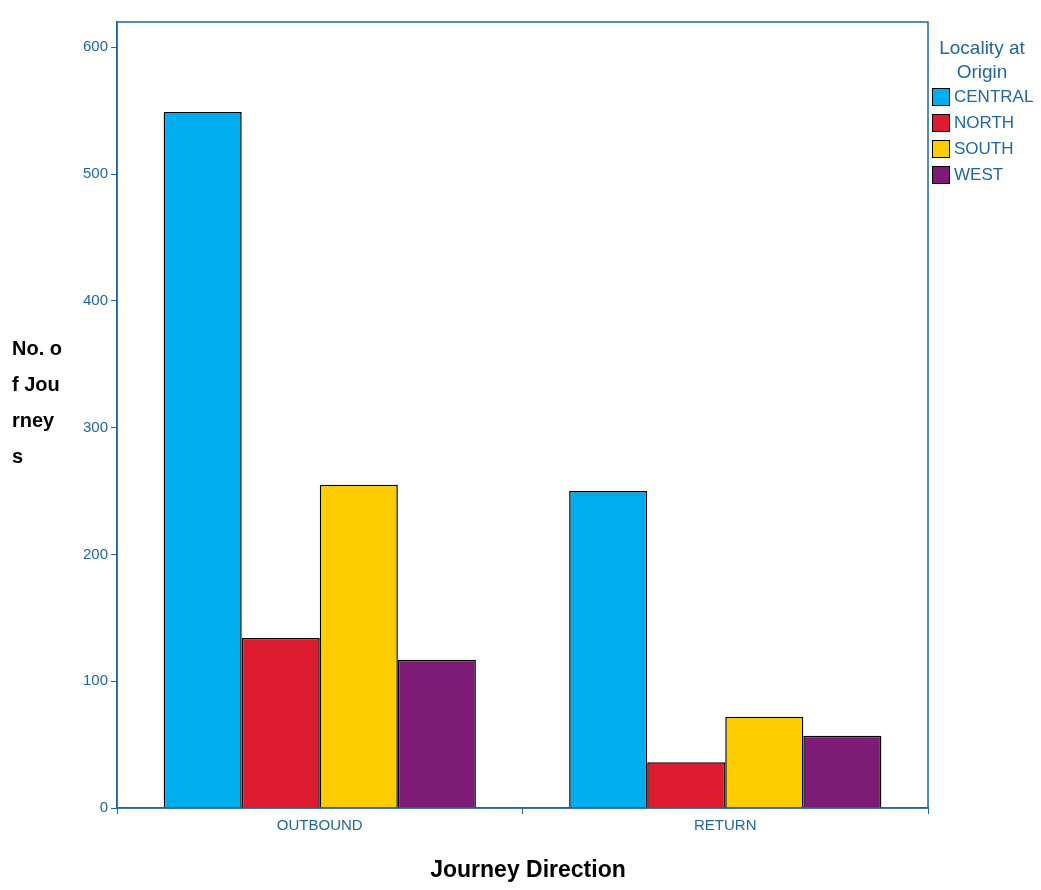 The height and width of the screenshot is (890, 1041). I want to click on x-axis-title: Journey Direction, so click(528, 869).